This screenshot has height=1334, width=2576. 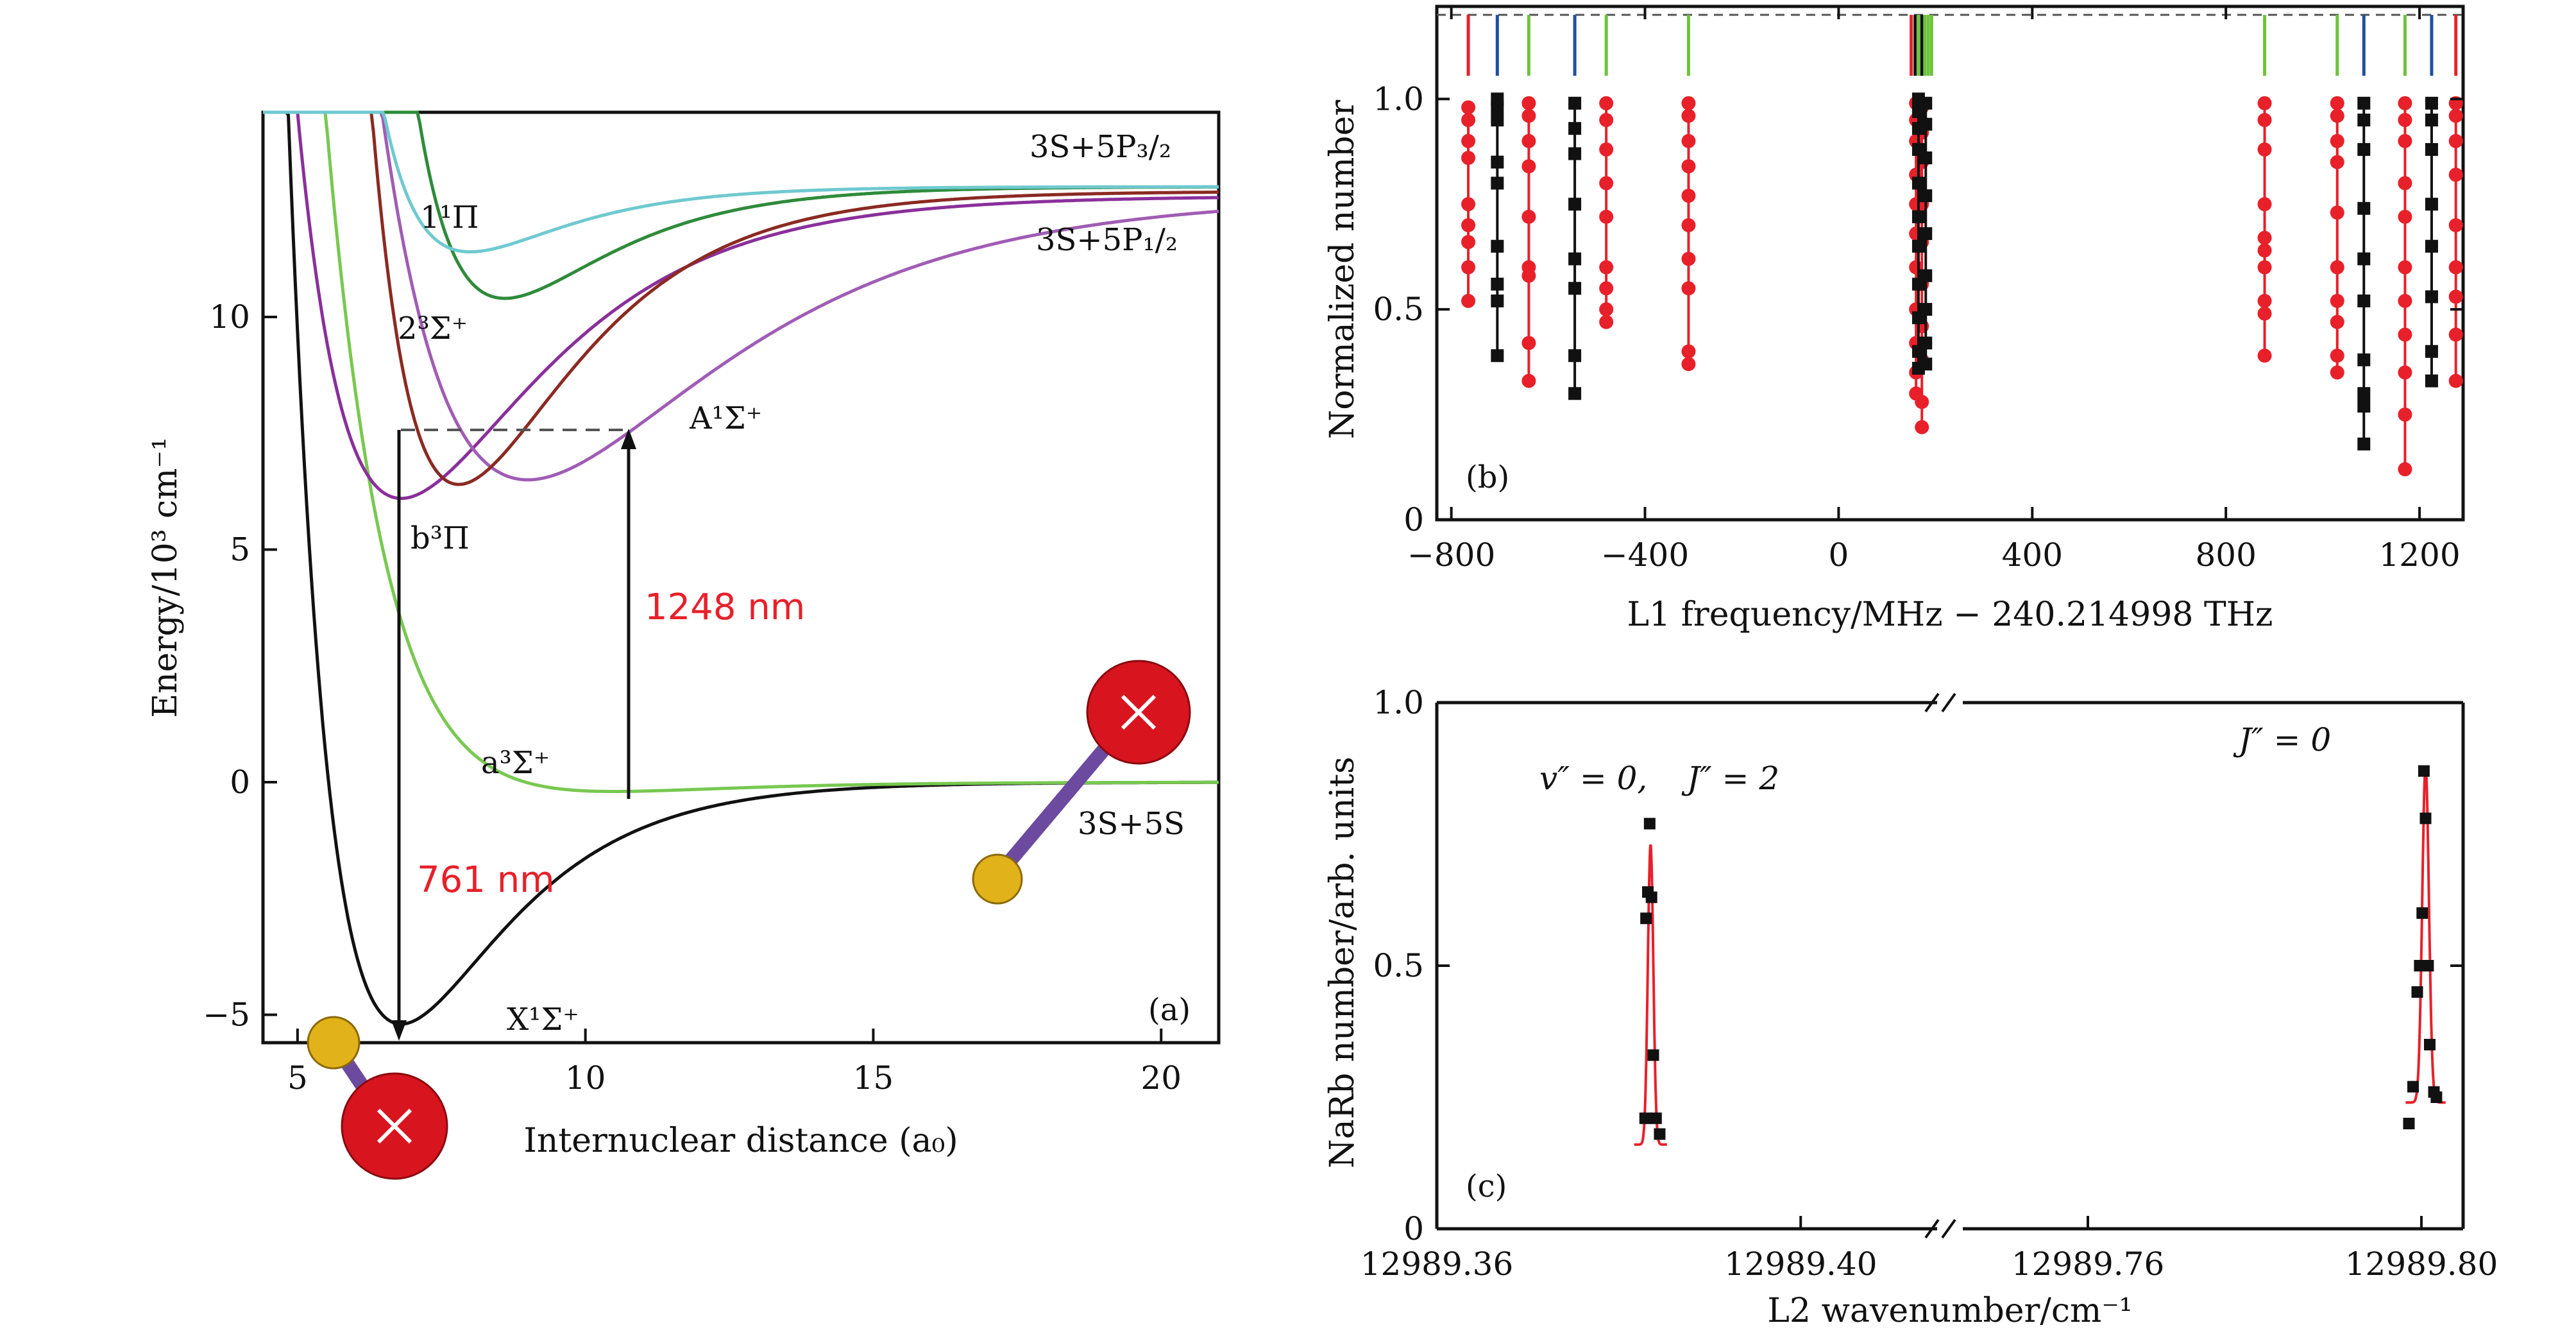 What do you see at coordinates (1451, 555) in the screenshot?
I see `x-tick-label: −800` at bounding box center [1451, 555].